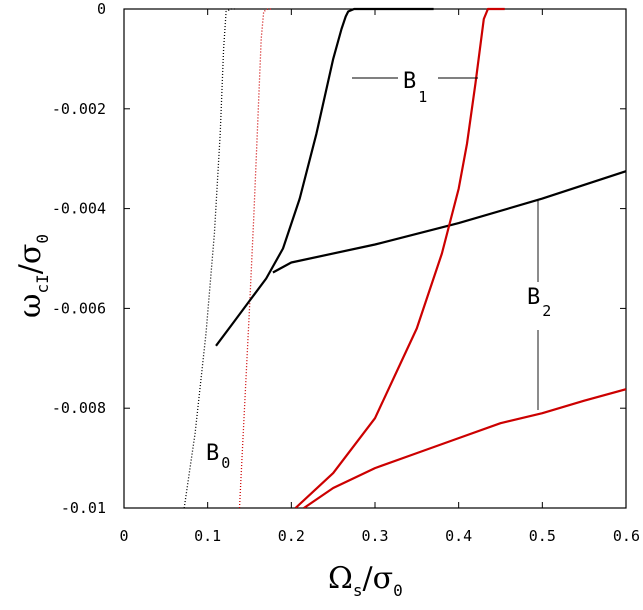  I want to click on y-axis-title: ωcI/σ0, so click(32, 276).